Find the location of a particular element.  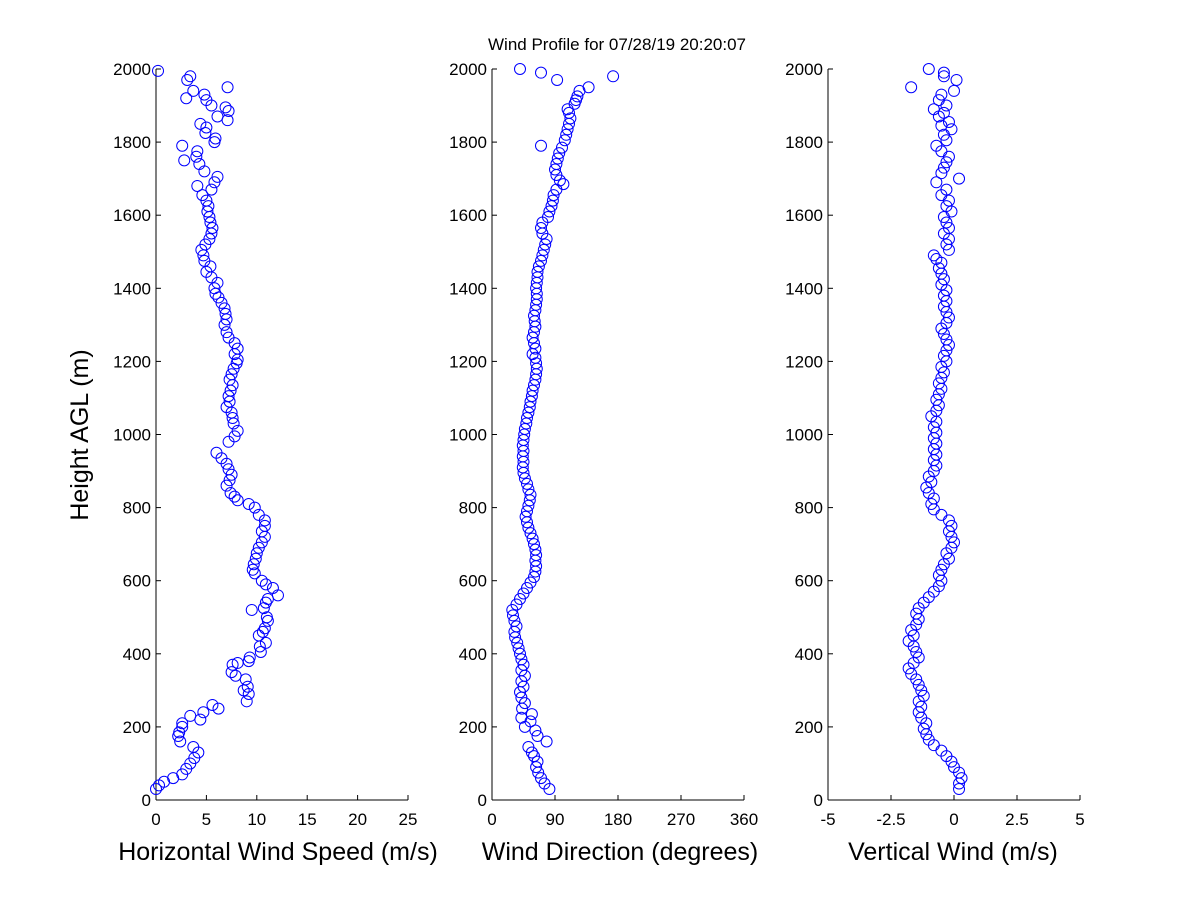

x-tick-label: 10 is located at coordinates (256, 819).